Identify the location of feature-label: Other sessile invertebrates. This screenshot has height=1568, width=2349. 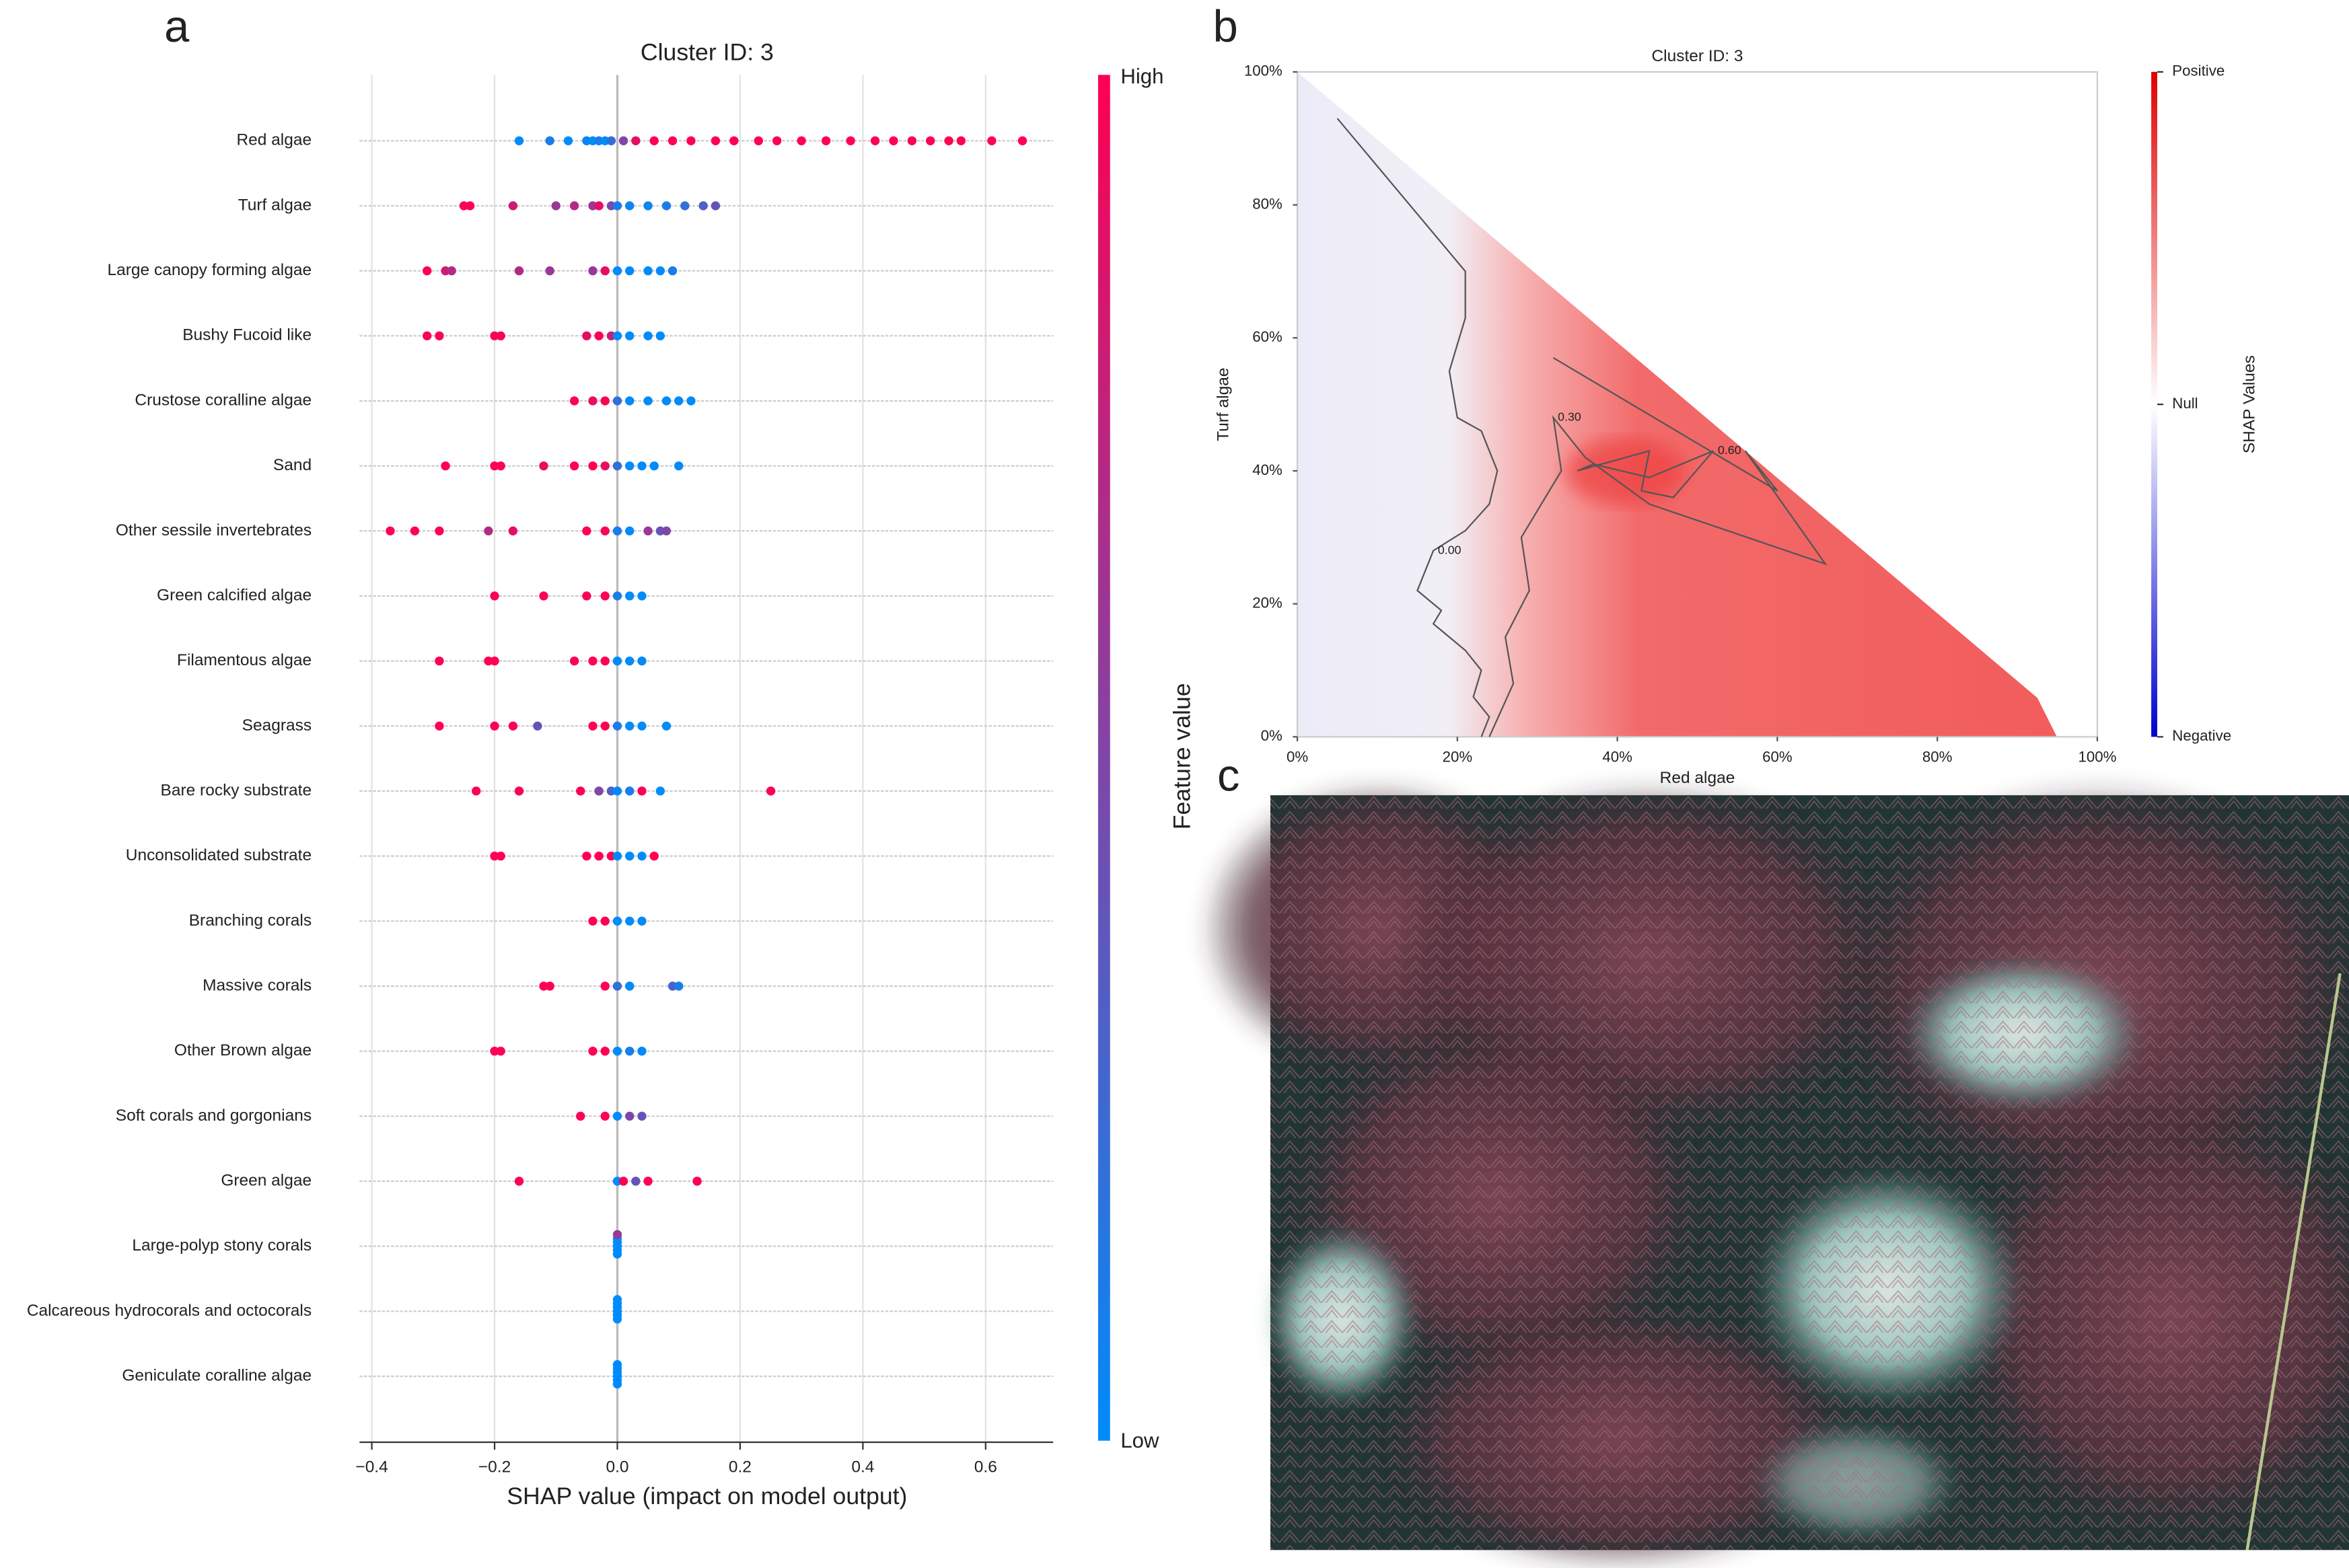
(214, 530).